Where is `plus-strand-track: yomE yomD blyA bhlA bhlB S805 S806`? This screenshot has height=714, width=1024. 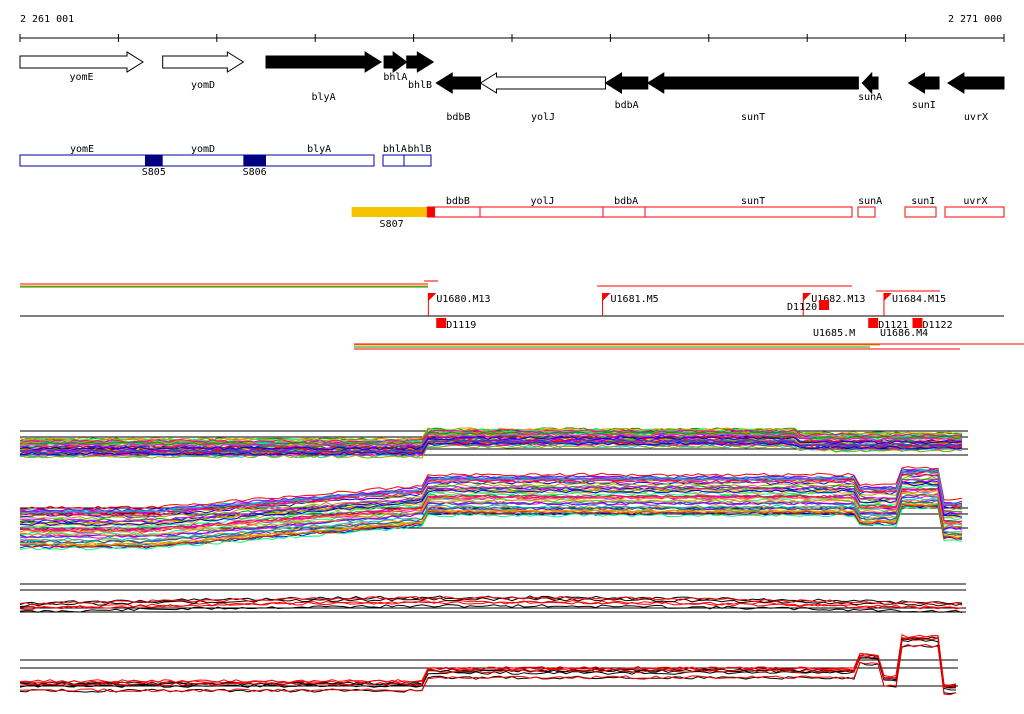 plus-strand-track: yomE yomD blyA bhlA bhlB S805 S806 is located at coordinates (226, 161).